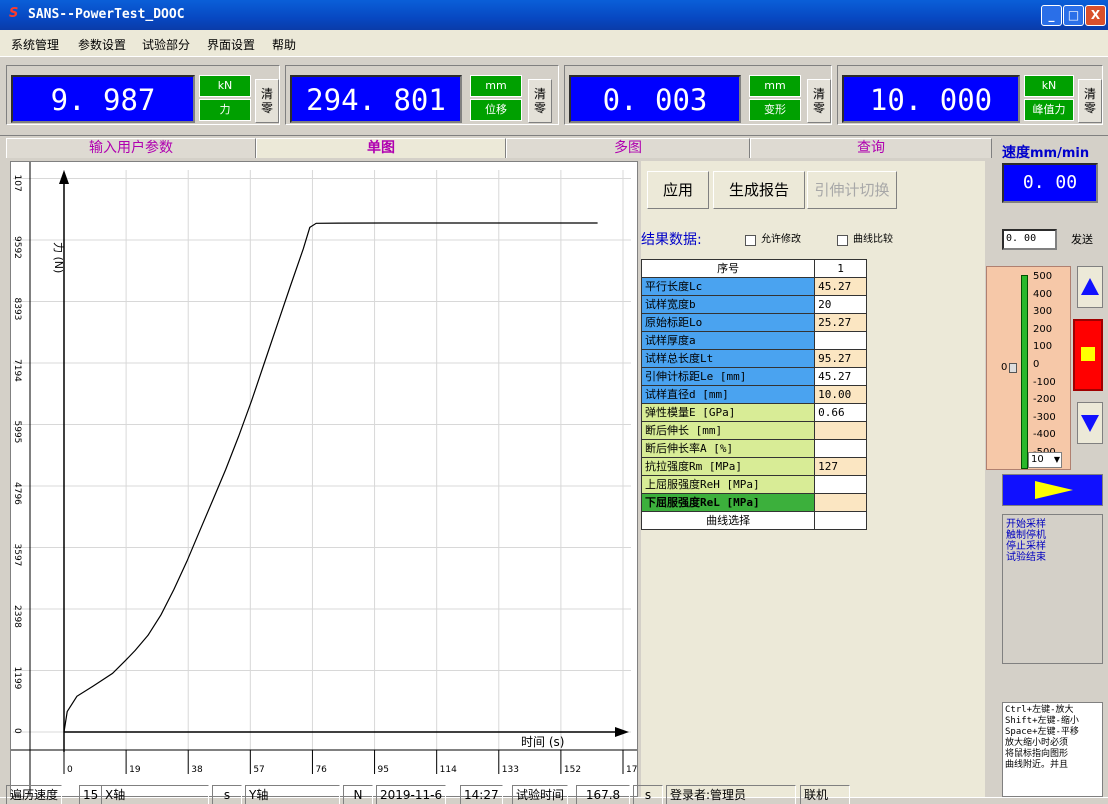 The image size is (1108, 804). I want to click on table-row: 断后伸长 [mm], so click(753, 430).